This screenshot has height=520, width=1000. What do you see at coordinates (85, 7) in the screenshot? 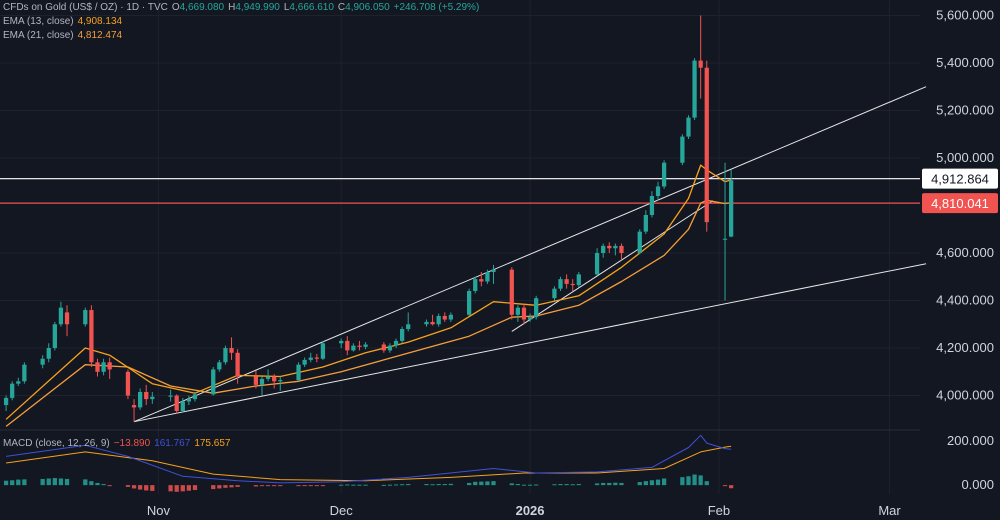
I see `symbol-title: CFDs on Gold (US$ / OZ) · 1D · TVC` at bounding box center [85, 7].